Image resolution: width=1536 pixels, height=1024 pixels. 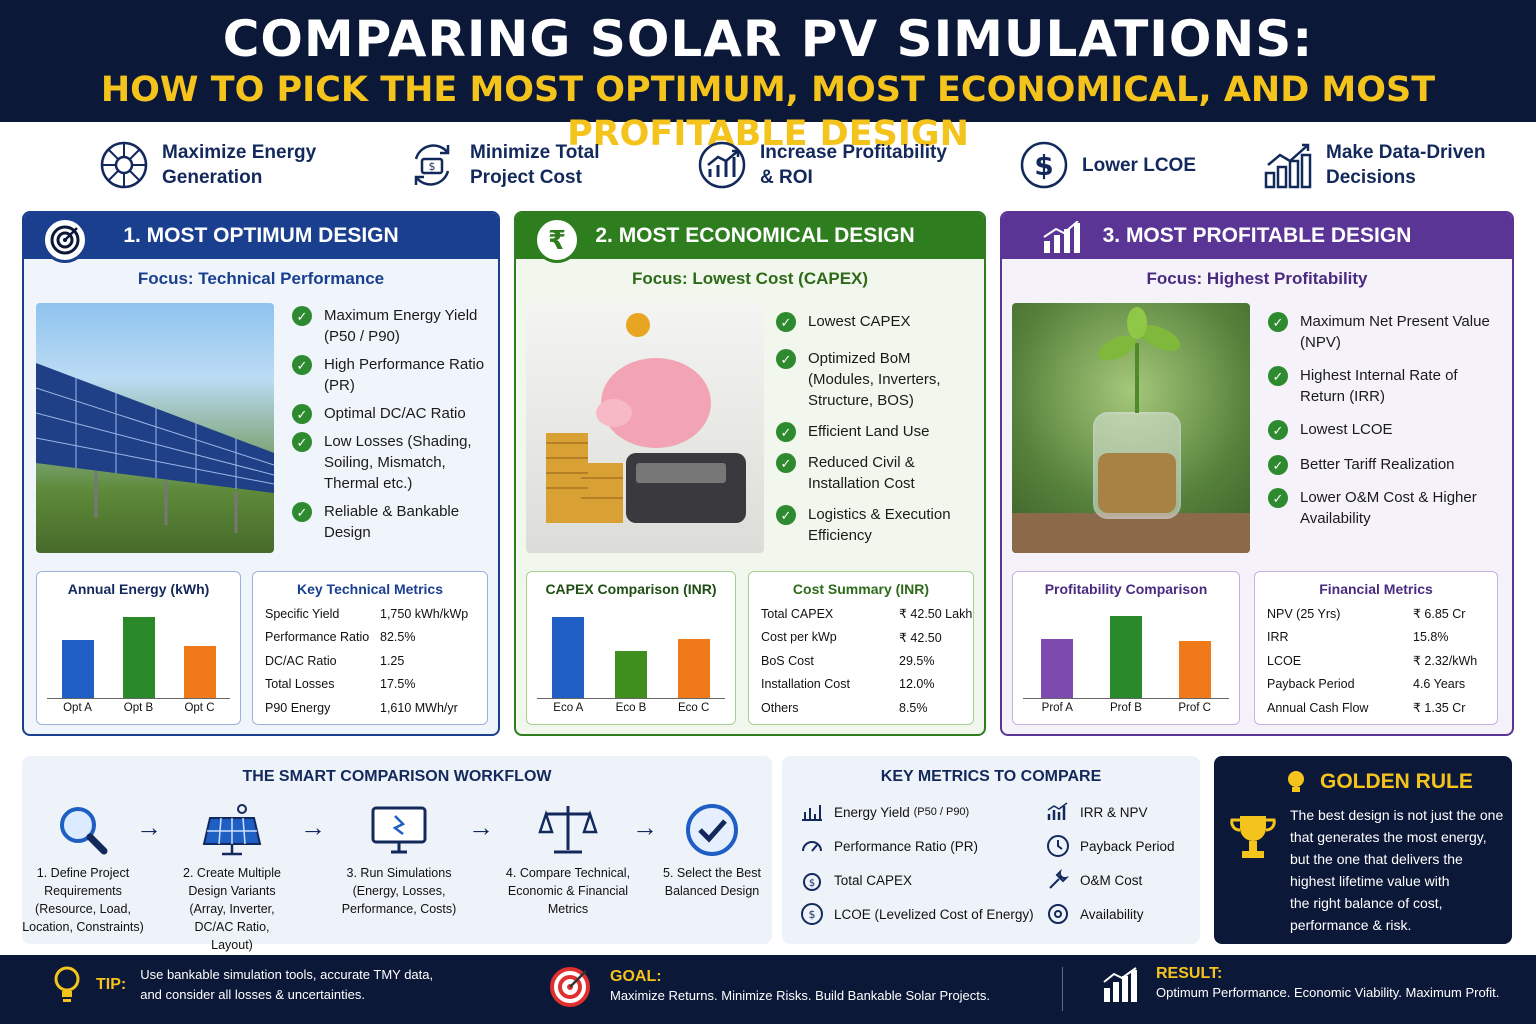 I want to click on table-row: IRR 15.8%, so click(x=1358, y=637).